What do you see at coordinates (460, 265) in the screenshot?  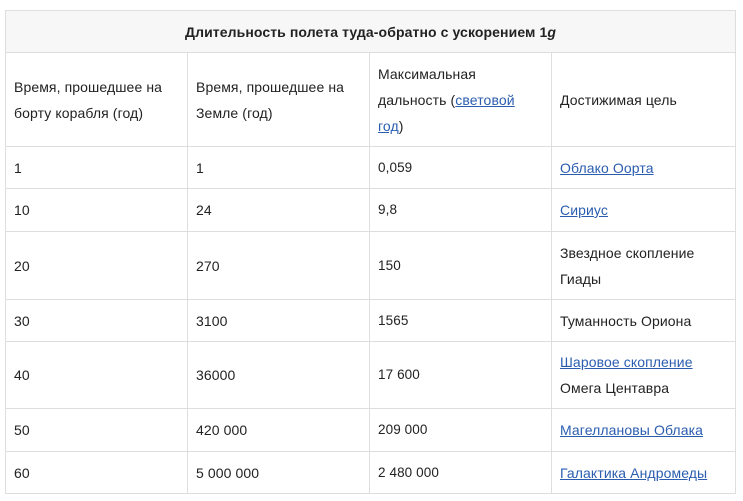 I see `cell-distance: 150` at bounding box center [460, 265].